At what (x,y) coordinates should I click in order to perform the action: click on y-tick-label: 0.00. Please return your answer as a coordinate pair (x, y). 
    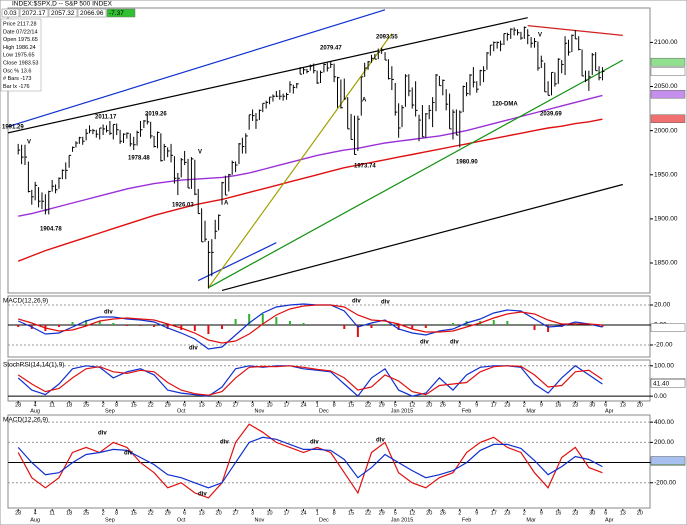
    Looking at the image, I should click on (660, 396).